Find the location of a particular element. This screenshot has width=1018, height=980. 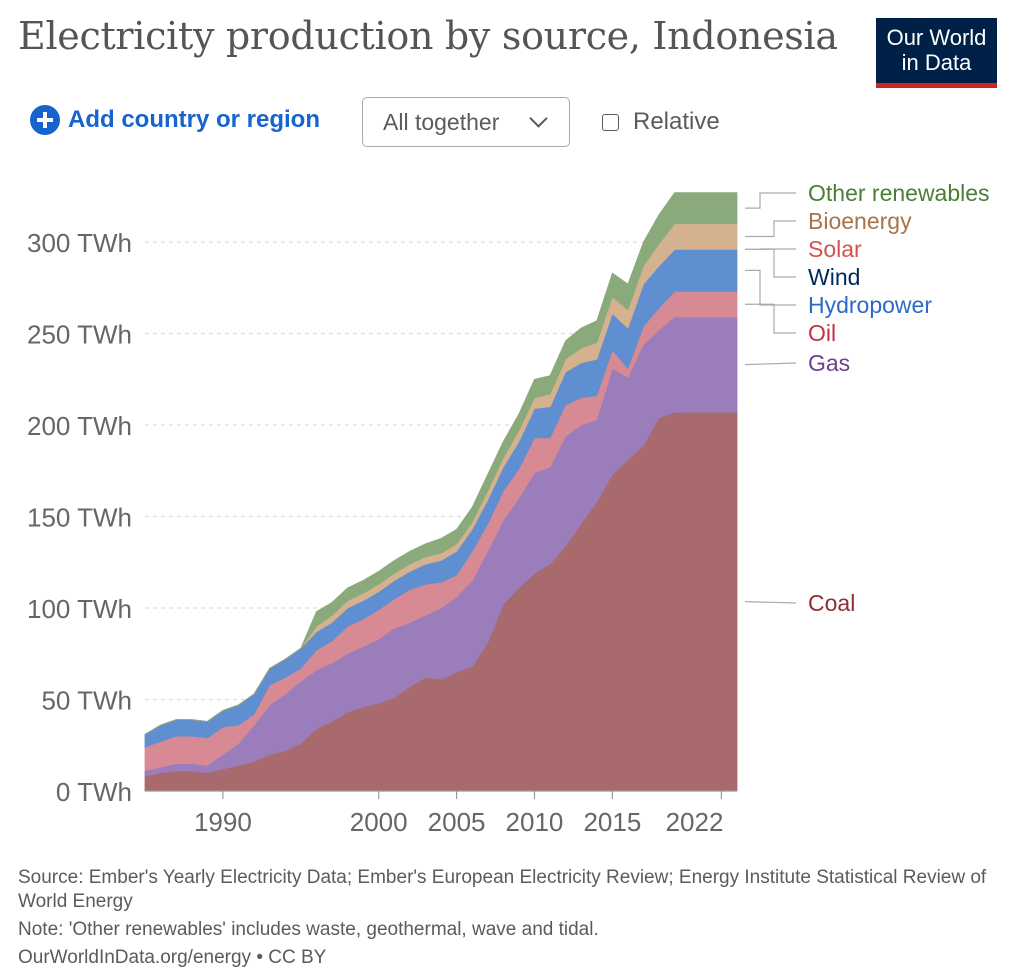

relative-checkbox is located at coordinates (610, 122).